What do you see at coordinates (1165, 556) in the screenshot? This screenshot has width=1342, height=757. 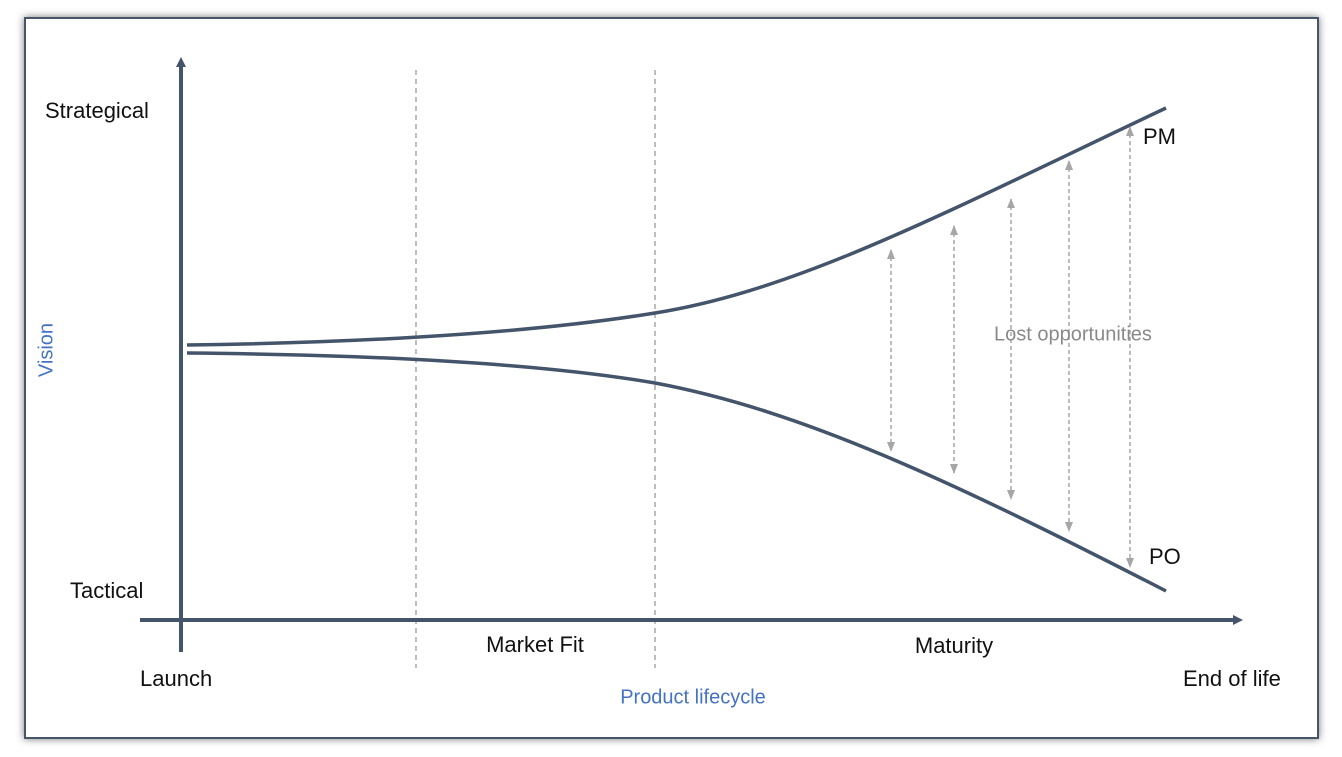 I see `curve-label: PO` at bounding box center [1165, 556].